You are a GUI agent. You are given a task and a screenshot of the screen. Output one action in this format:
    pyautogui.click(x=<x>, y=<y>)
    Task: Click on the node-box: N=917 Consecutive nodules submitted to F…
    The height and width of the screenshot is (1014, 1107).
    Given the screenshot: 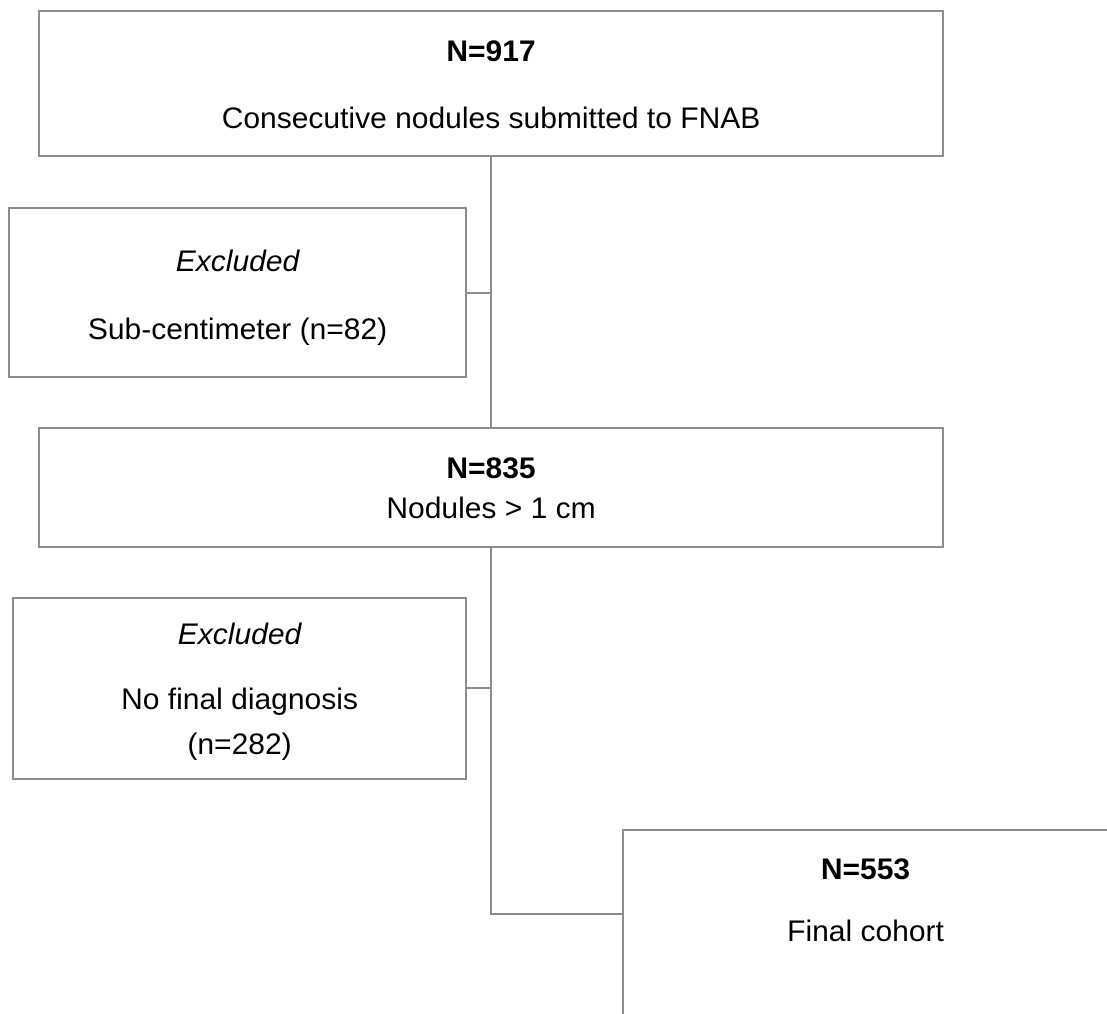 What is the action you would take?
    pyautogui.click(x=491, y=83)
    